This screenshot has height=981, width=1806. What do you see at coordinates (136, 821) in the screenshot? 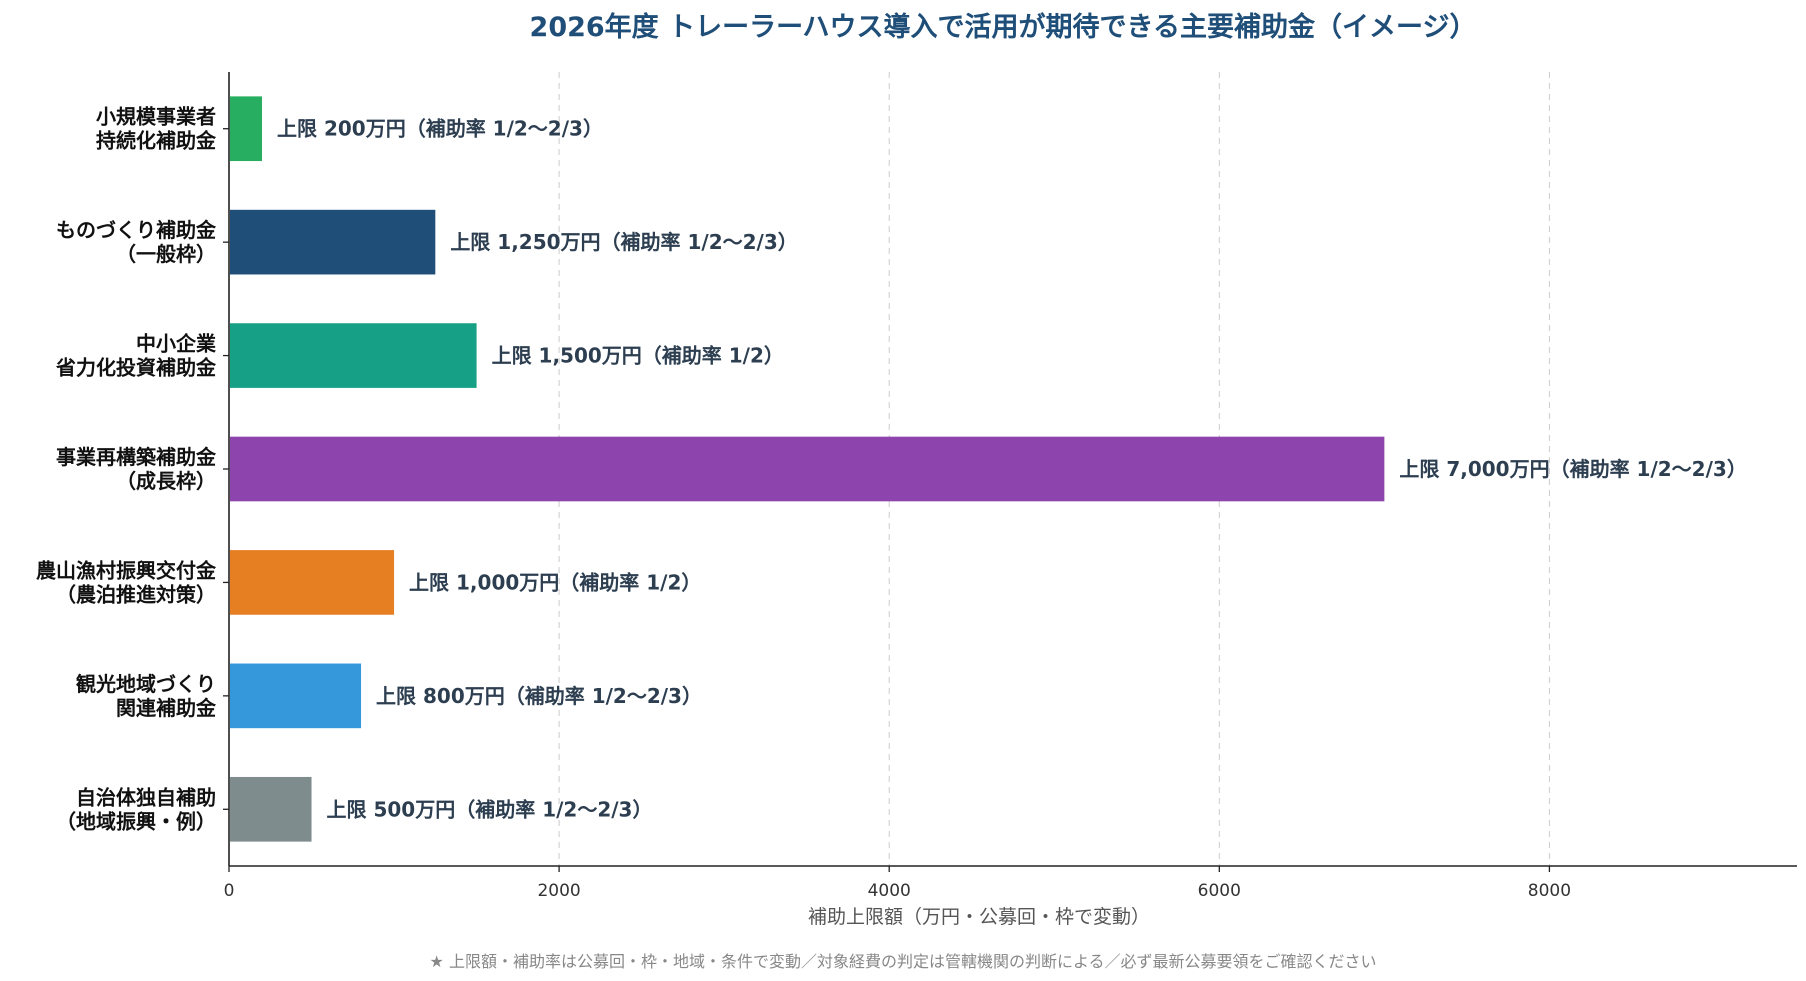
I see `category-label-line: （地域振興・例）` at bounding box center [136, 821].